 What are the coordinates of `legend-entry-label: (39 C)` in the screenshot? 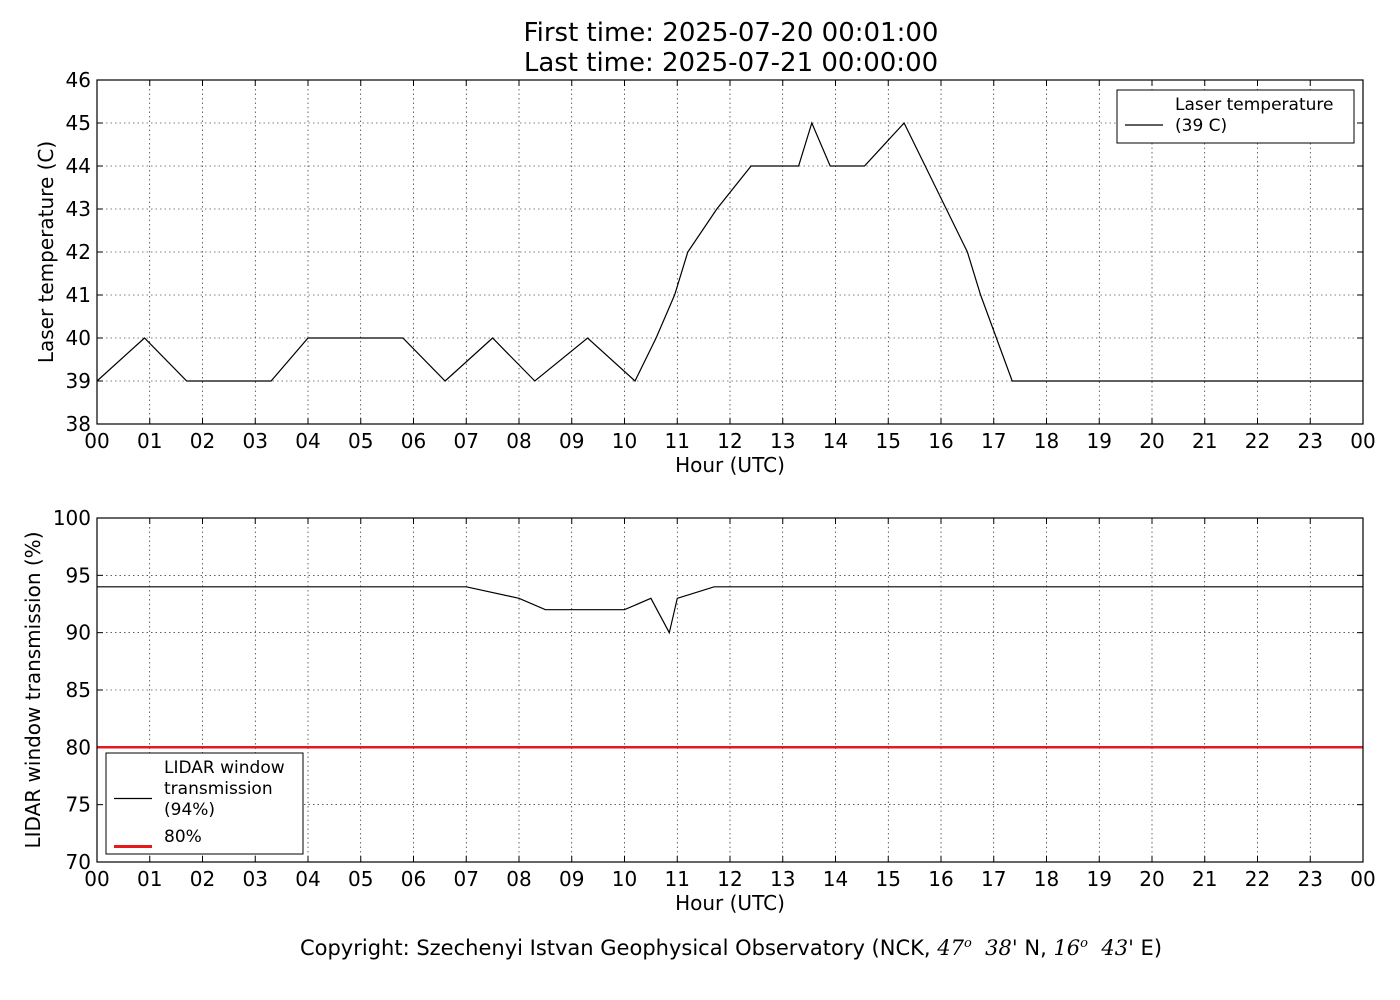 It's located at (1201, 126).